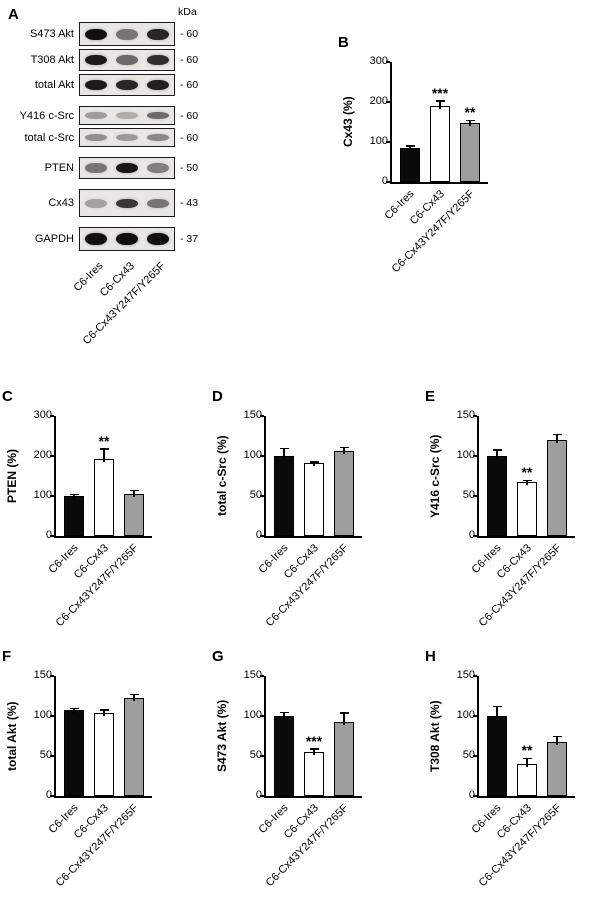  Describe the element at coordinates (435, 736) in the screenshot. I see `y-axis-title: T308 Akt (%)` at that location.